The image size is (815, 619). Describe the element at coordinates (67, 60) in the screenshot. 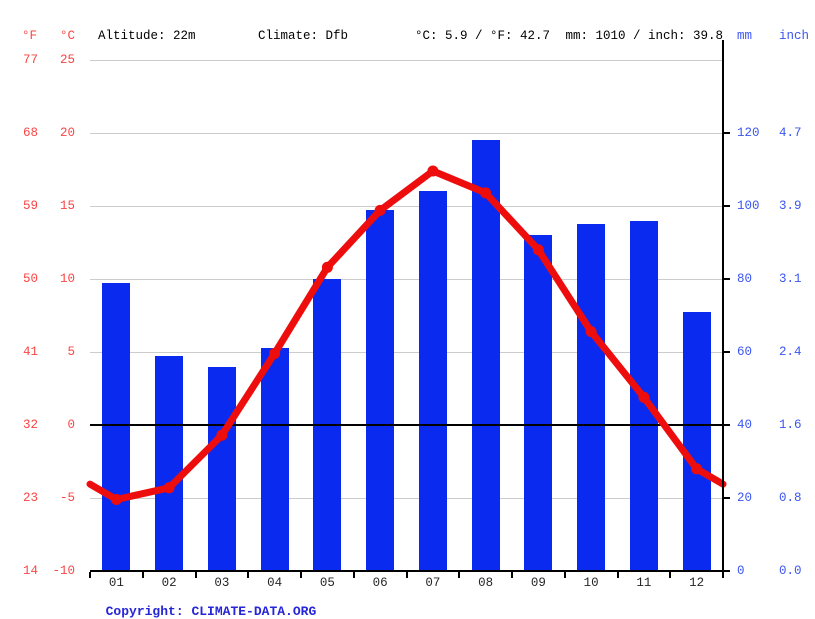

I see `celsius-tick-label: 25` at that location.